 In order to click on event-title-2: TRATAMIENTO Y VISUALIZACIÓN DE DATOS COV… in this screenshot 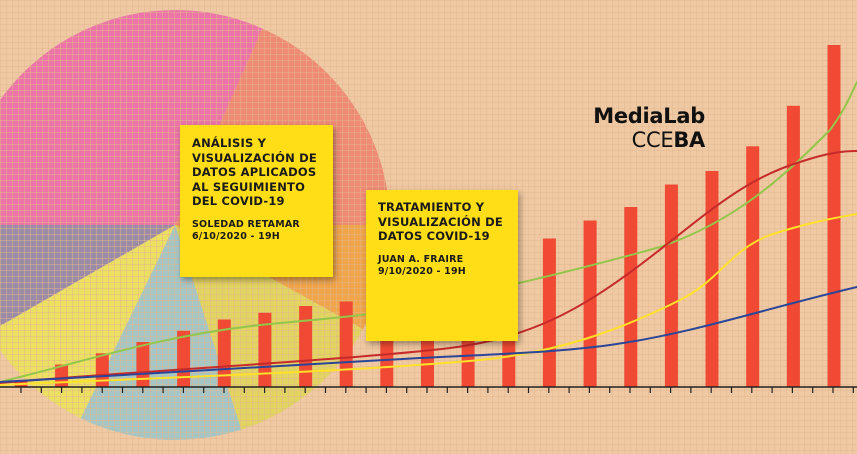, I will do `click(440, 221)`.